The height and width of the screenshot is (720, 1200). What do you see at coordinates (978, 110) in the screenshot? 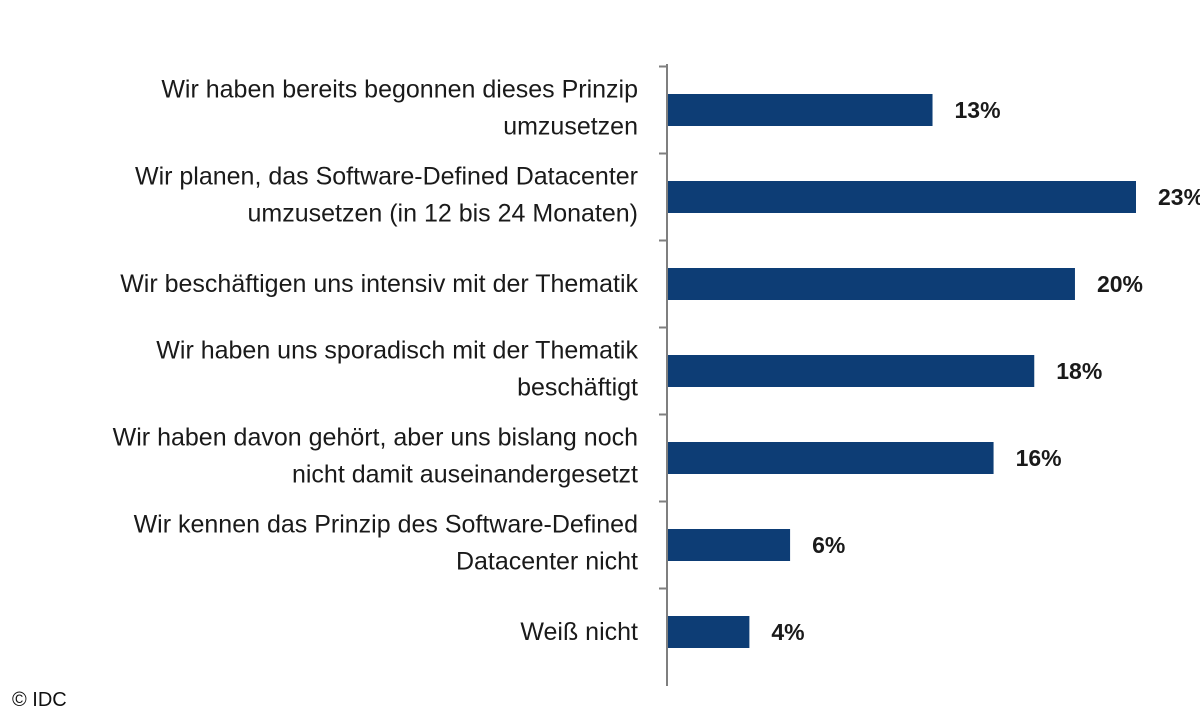
I see `bar-value-label: 13%` at bounding box center [978, 110].